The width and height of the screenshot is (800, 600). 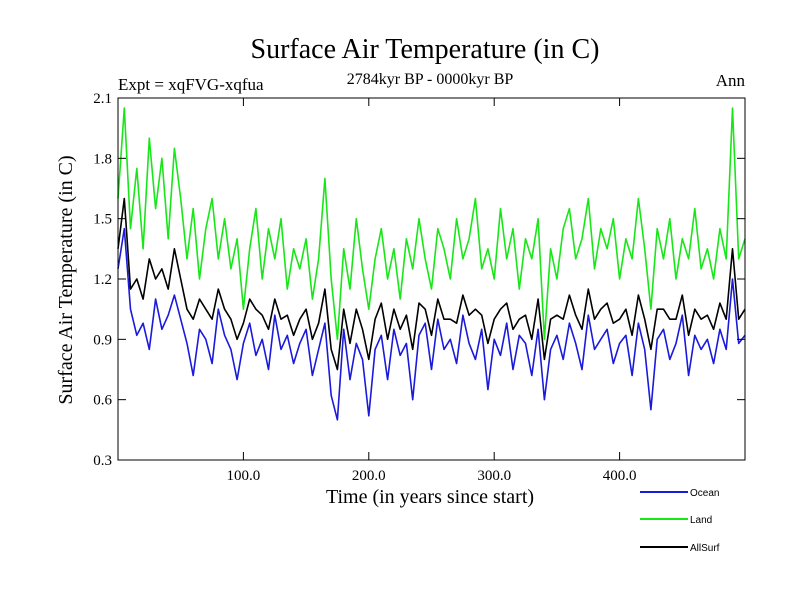 What do you see at coordinates (102, 99) in the screenshot?
I see `y-tick-label: 2.1` at bounding box center [102, 99].